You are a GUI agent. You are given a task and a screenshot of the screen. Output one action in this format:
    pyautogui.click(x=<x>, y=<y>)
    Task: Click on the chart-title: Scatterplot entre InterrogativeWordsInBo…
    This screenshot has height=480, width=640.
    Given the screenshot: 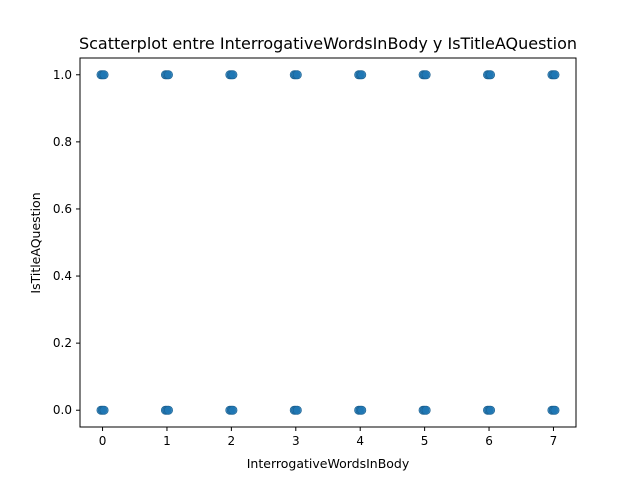 What is the action you would take?
    pyautogui.click(x=328, y=43)
    